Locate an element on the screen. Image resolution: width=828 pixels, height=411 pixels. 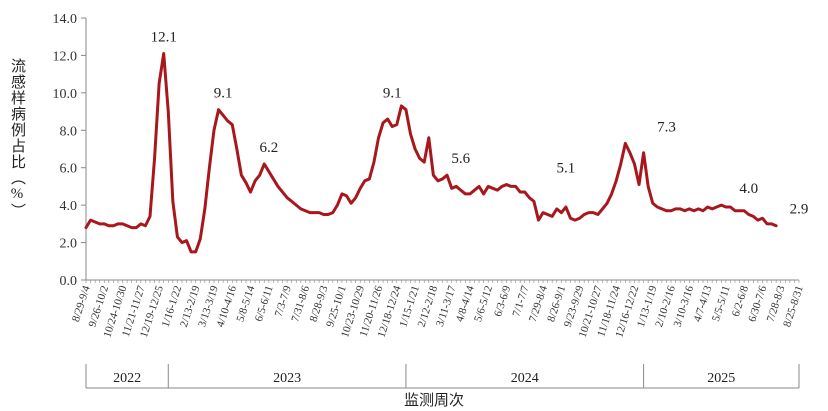
peak-value-label: 7.3 is located at coordinates (666, 127).